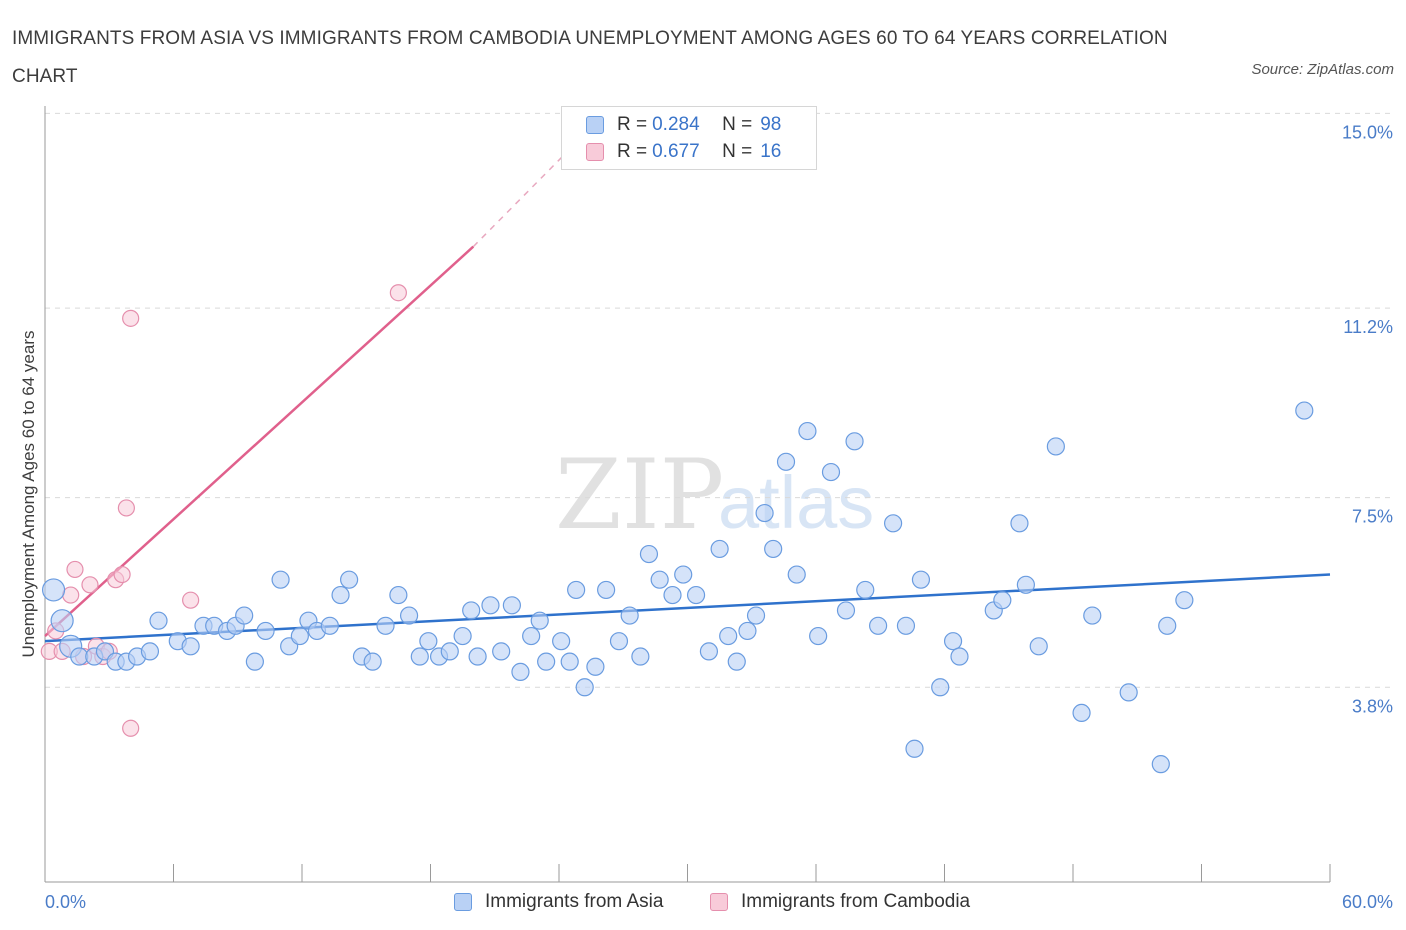 This screenshot has width=1406, height=930. I want to click on legend-n-label-asia: N =, so click(737, 124).